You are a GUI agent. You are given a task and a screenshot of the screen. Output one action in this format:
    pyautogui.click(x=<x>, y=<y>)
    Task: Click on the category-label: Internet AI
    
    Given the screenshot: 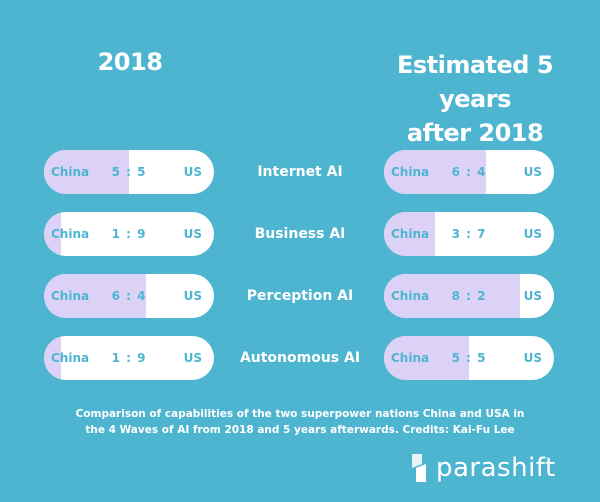 What is the action you would take?
    pyautogui.click(x=300, y=172)
    